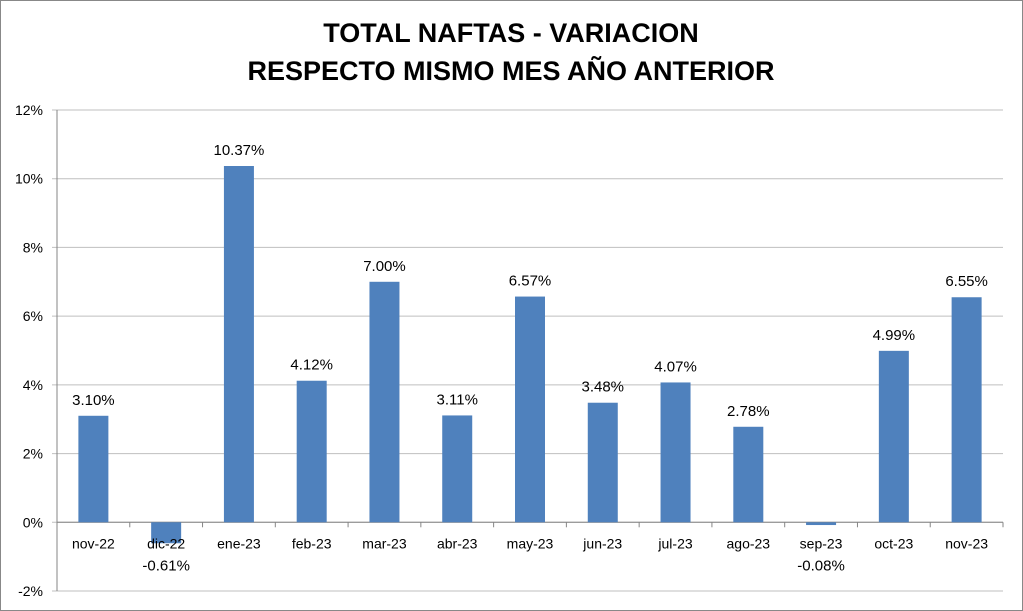 The height and width of the screenshot is (611, 1023). I want to click on y-tick-label: -2%, so click(30, 591).